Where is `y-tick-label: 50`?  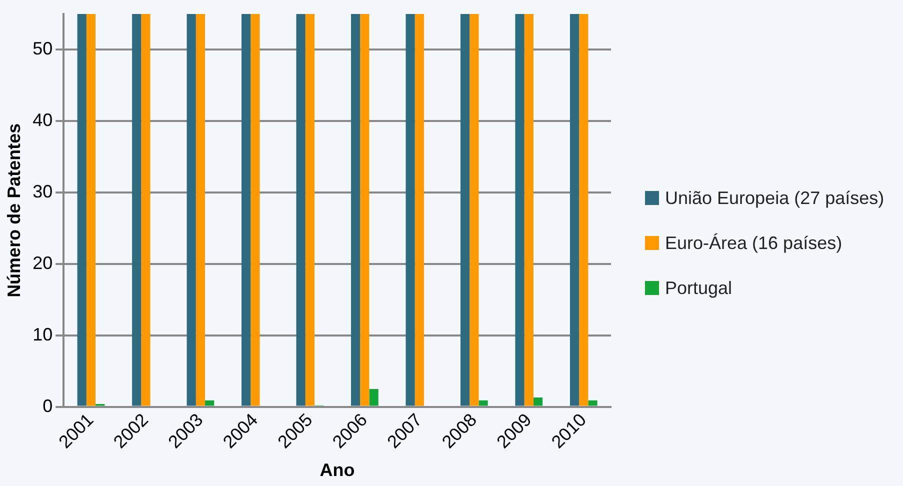
y-tick-label: 50 is located at coordinates (42, 48).